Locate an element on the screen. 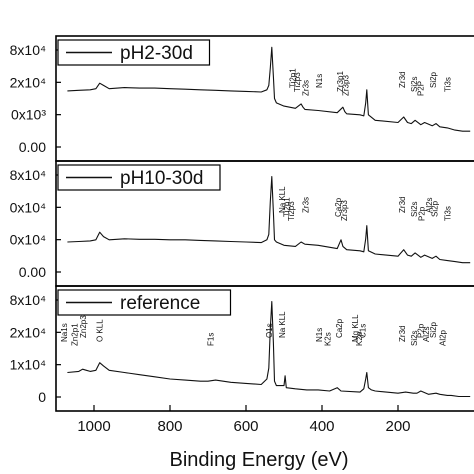 This screenshot has width=474, height=474. peak-label: K2s is located at coordinates (327, 339).